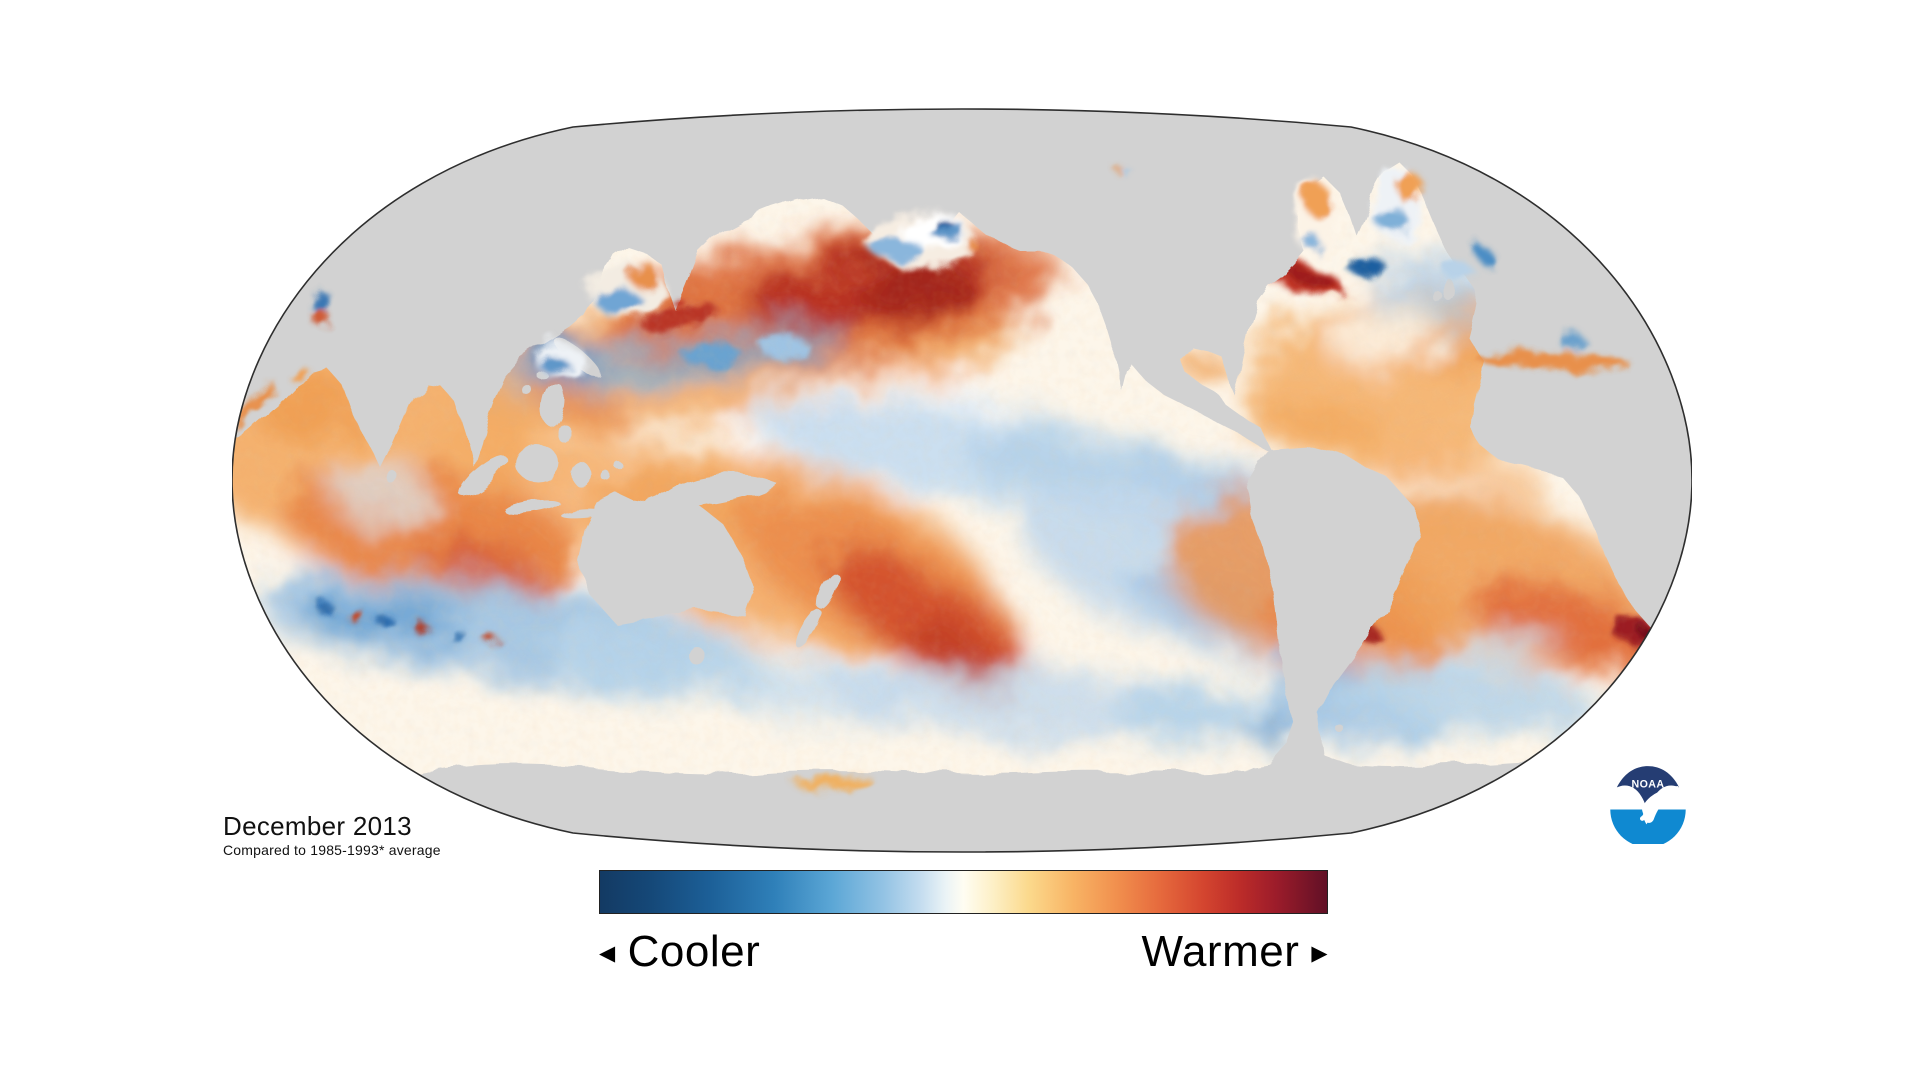  Describe the element at coordinates (963, 892) in the screenshot. I see `anomaly-colorbar` at that location.